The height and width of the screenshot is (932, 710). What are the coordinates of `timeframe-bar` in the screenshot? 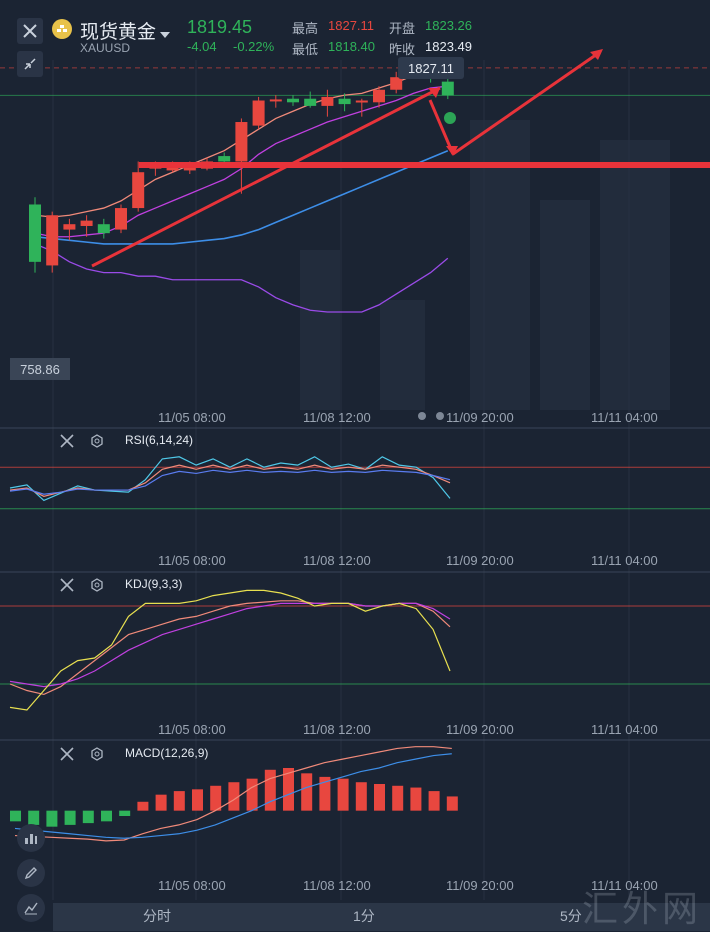 It's located at (381, 917).